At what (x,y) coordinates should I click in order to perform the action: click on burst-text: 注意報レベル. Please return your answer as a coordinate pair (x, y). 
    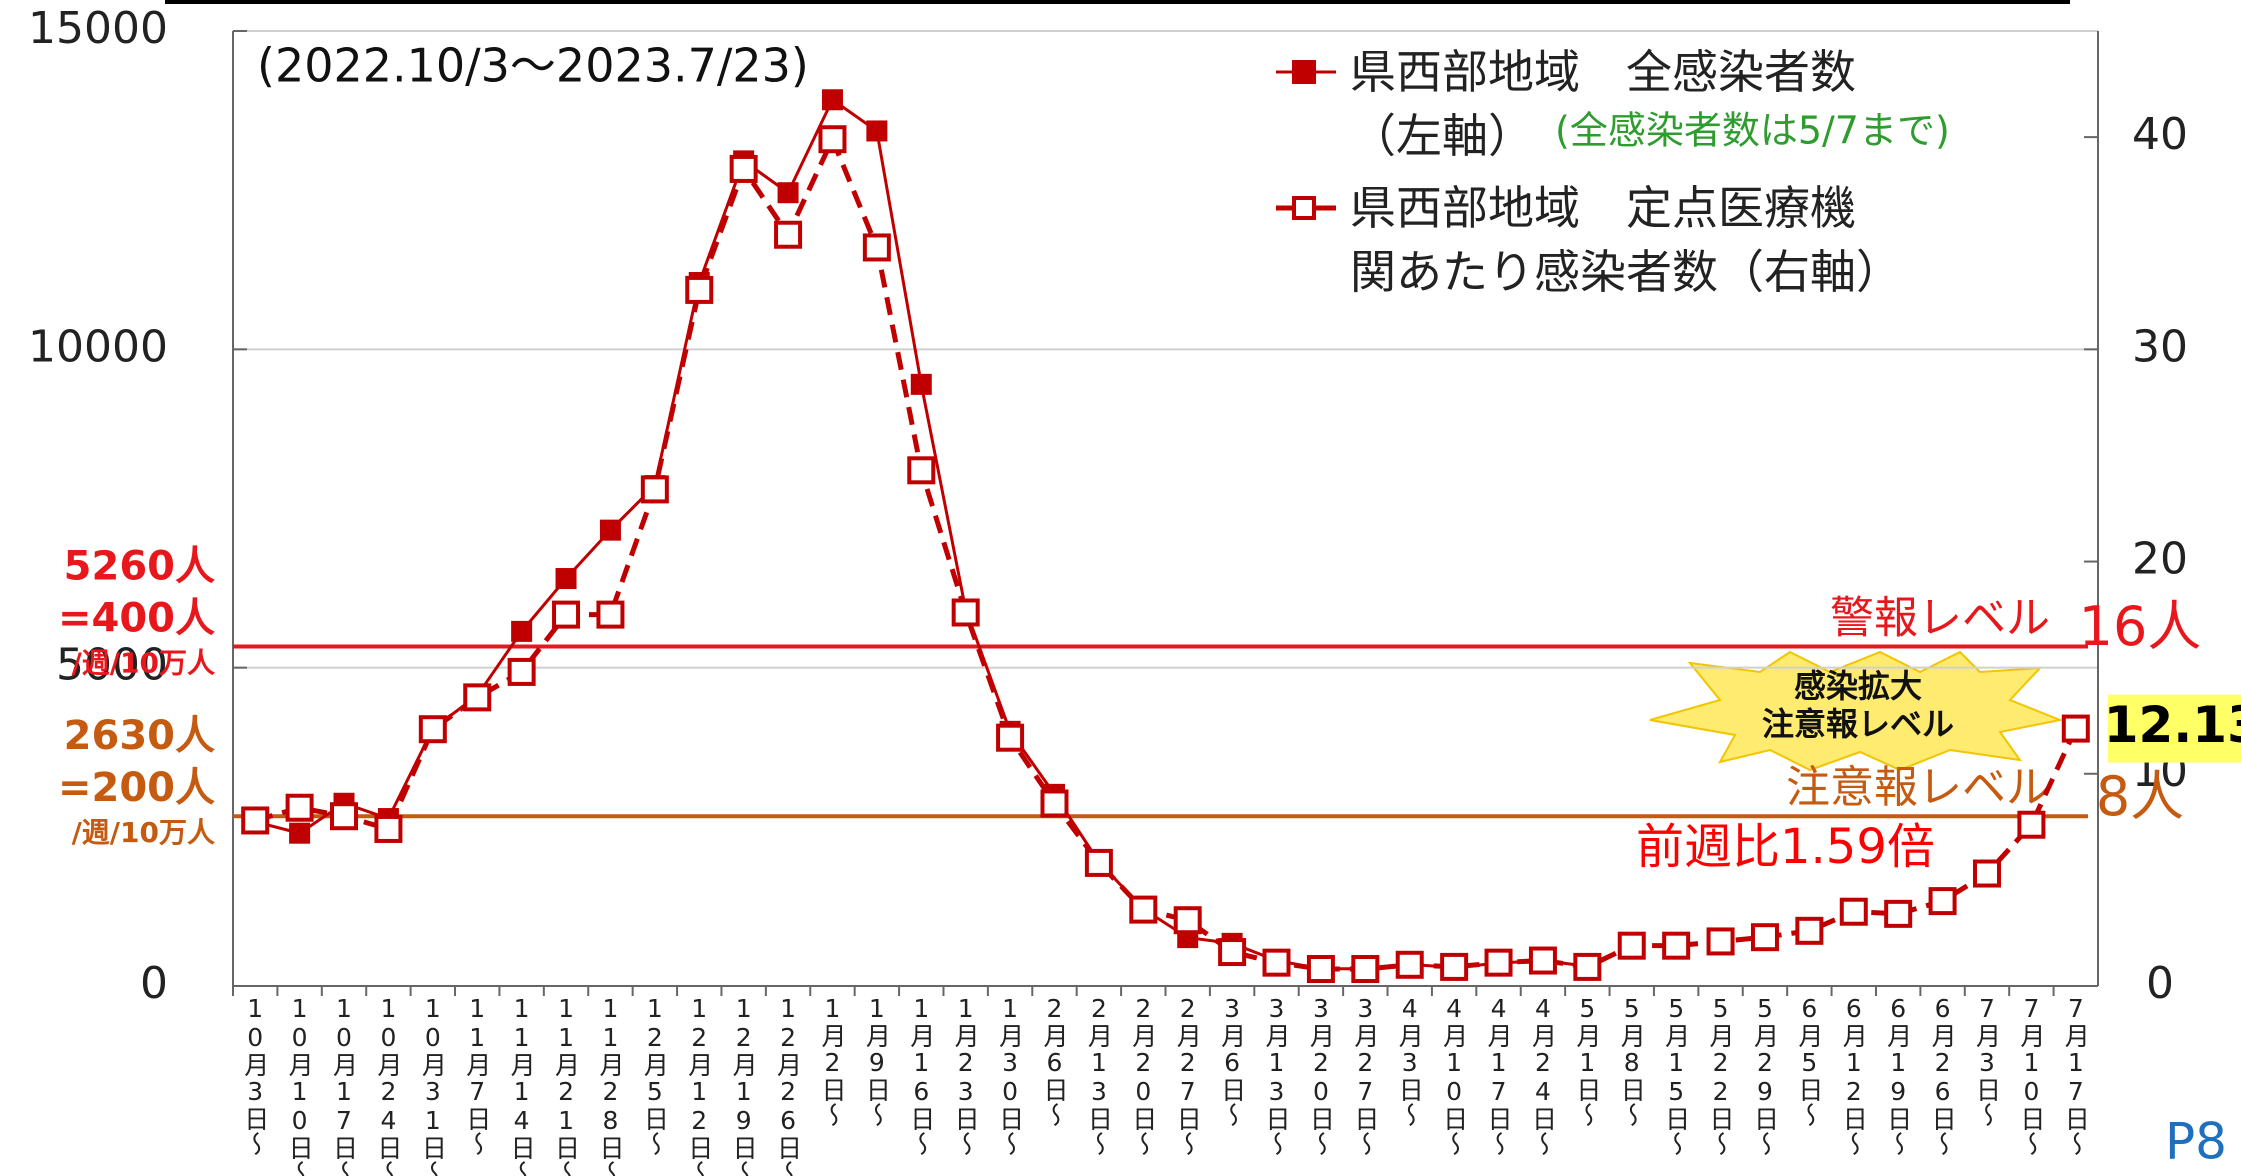
    Looking at the image, I should click on (1858, 724).